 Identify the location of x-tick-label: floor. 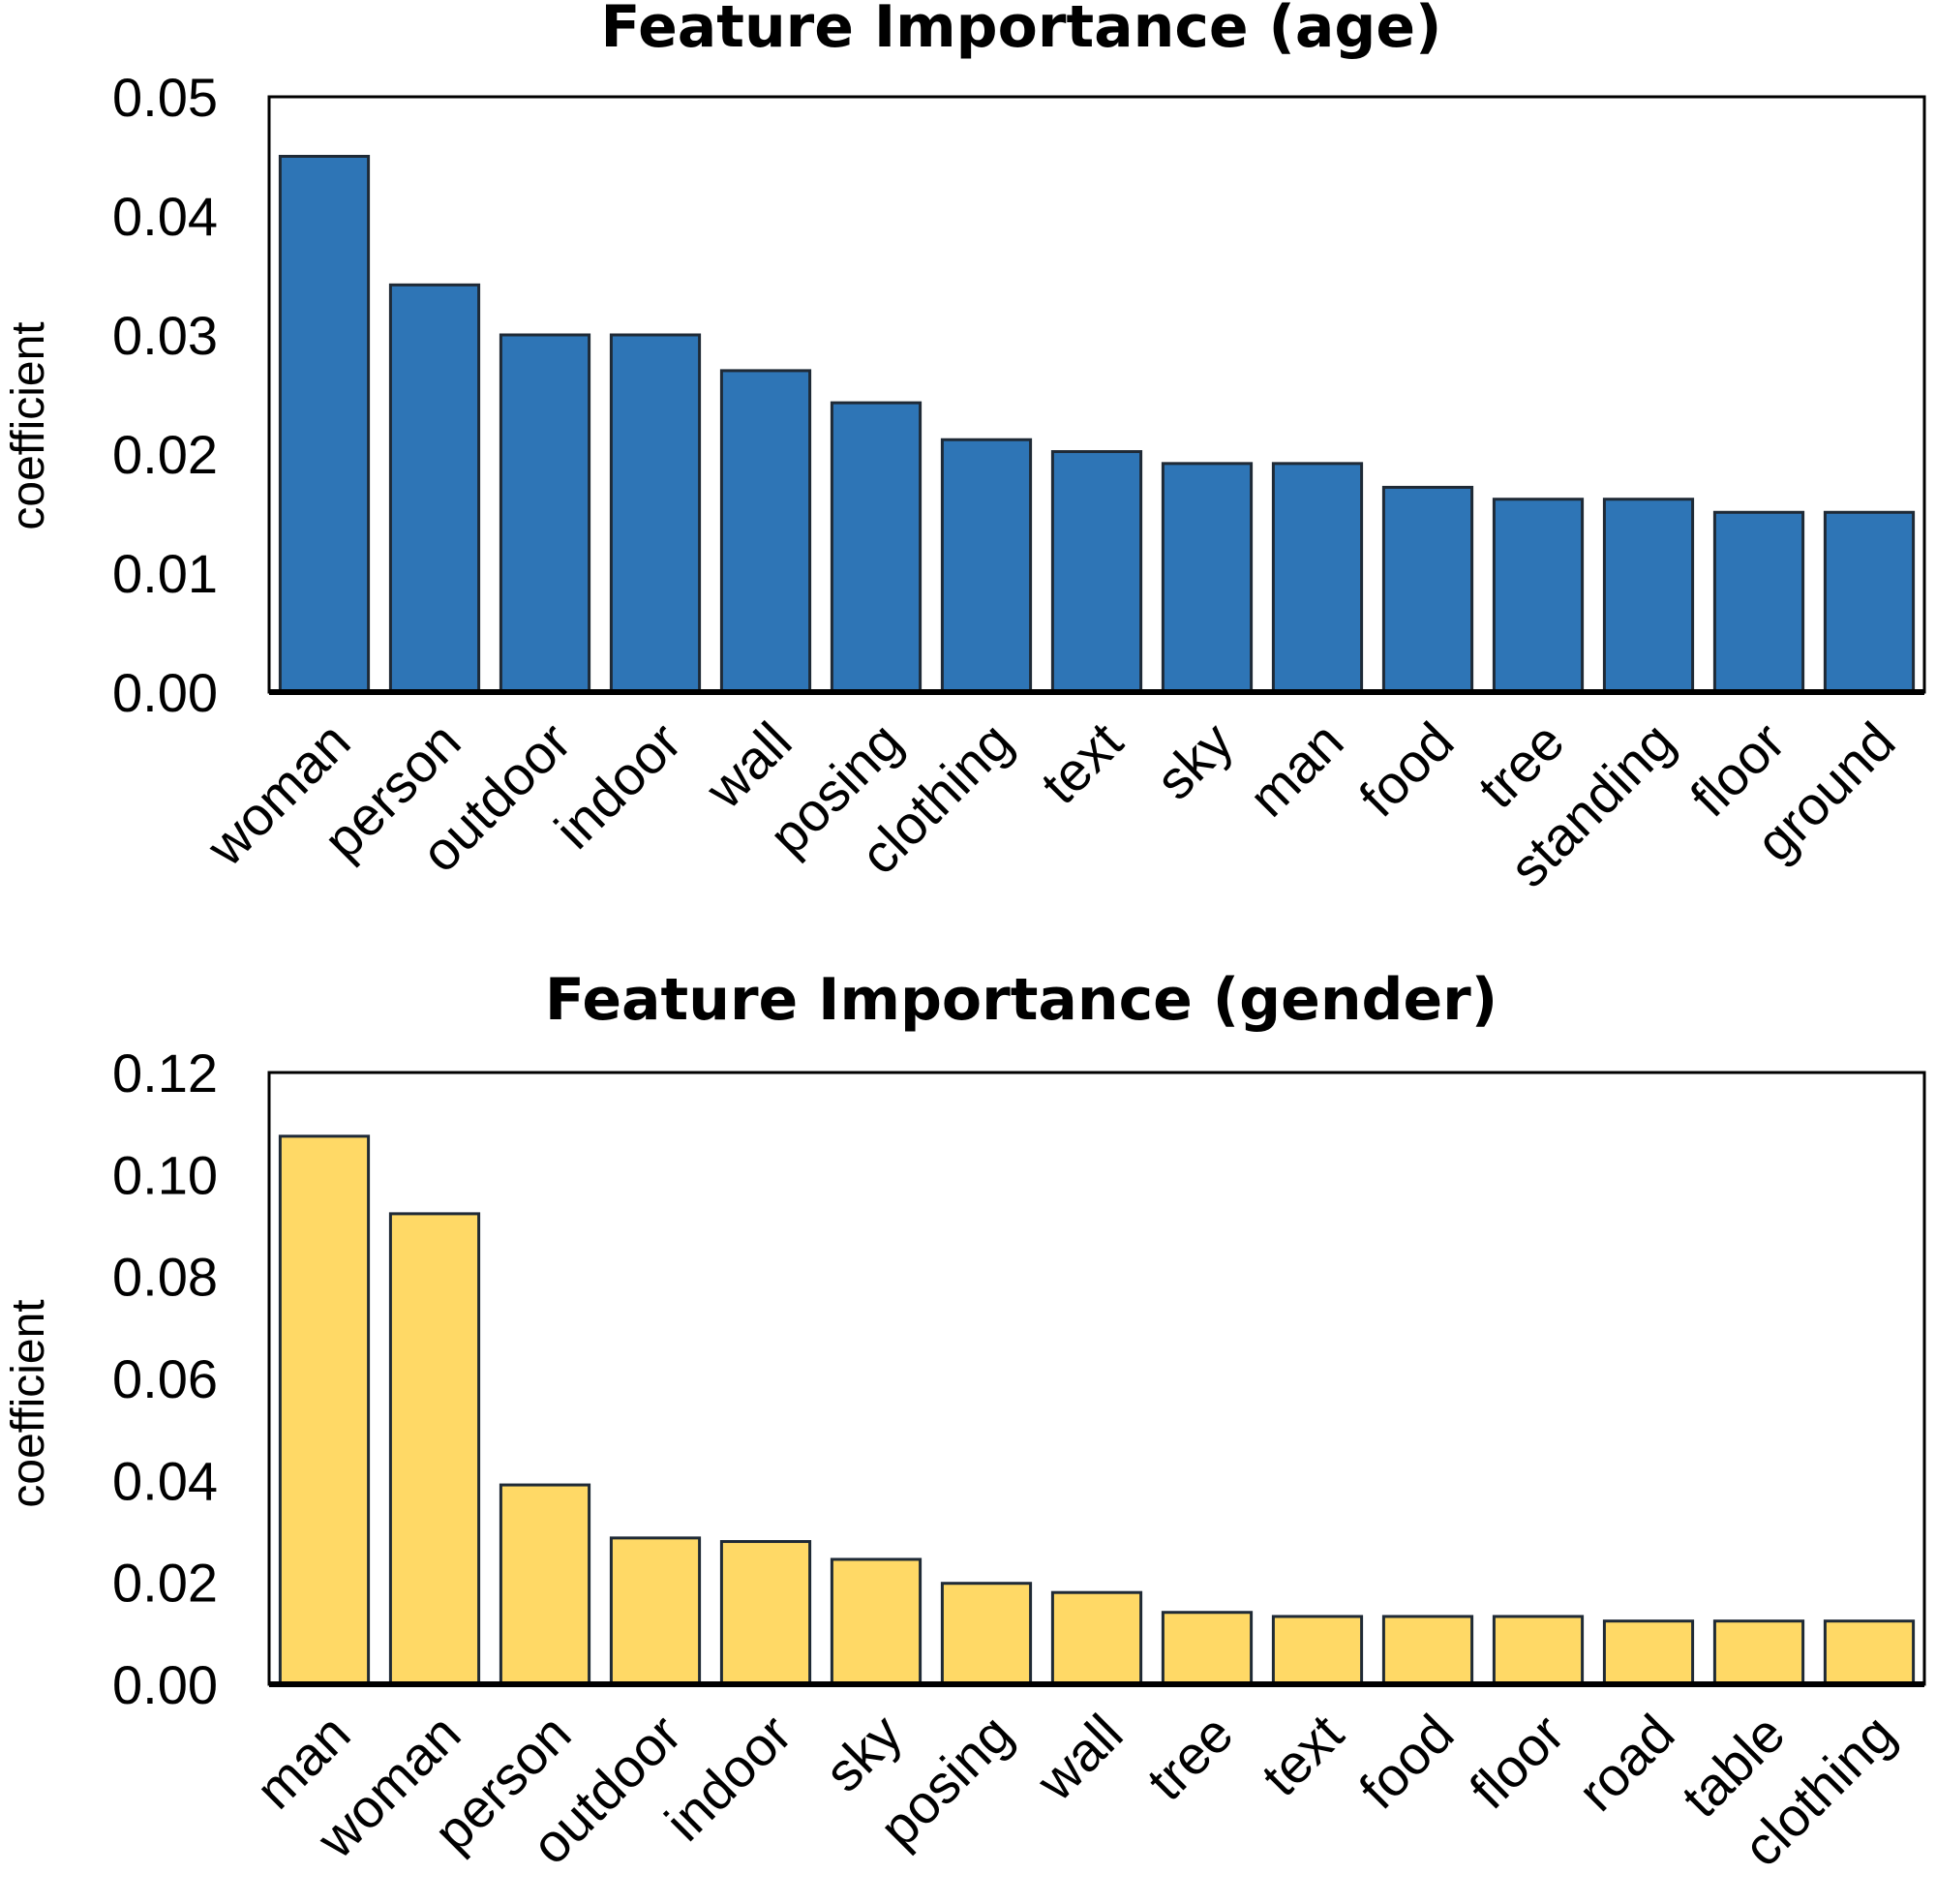
(1517, 1762).